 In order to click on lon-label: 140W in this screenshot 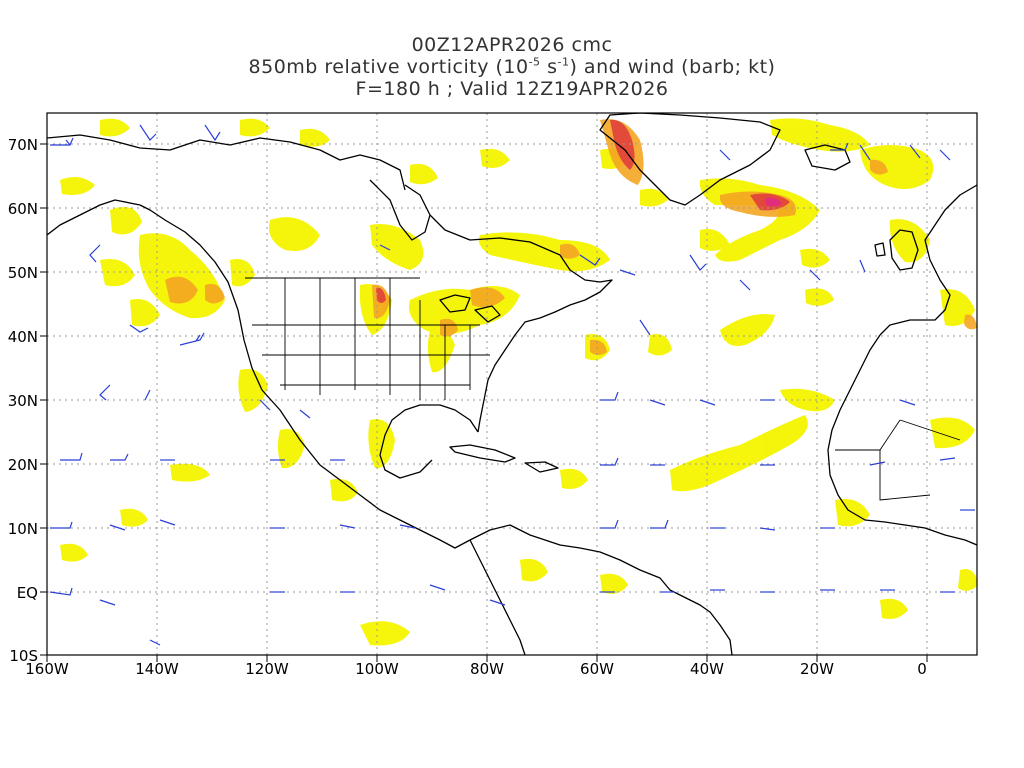, I will do `click(157, 669)`.